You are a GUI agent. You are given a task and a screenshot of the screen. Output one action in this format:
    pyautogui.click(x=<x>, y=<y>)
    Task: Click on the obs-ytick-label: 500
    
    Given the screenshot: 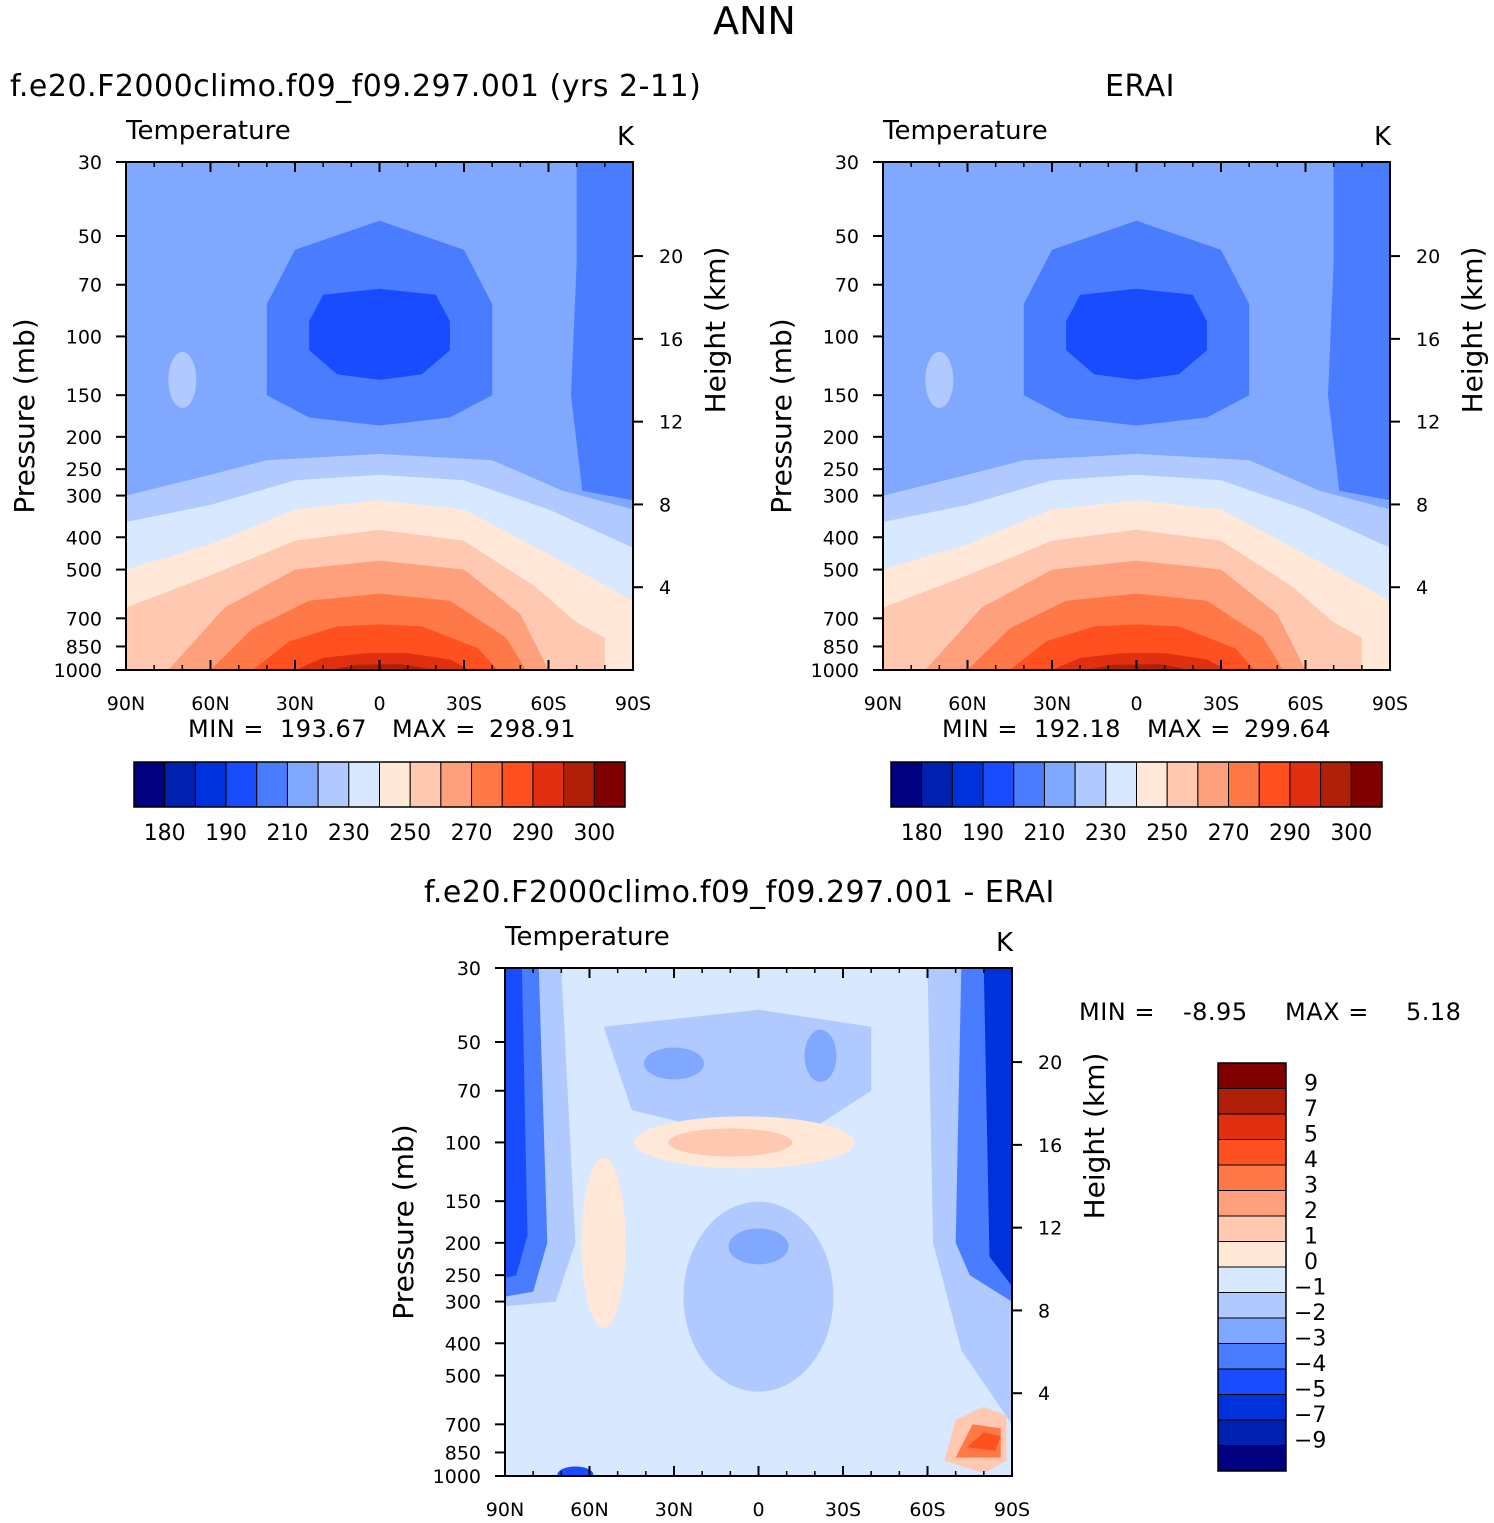 What is the action you would take?
    pyautogui.click(x=841, y=571)
    